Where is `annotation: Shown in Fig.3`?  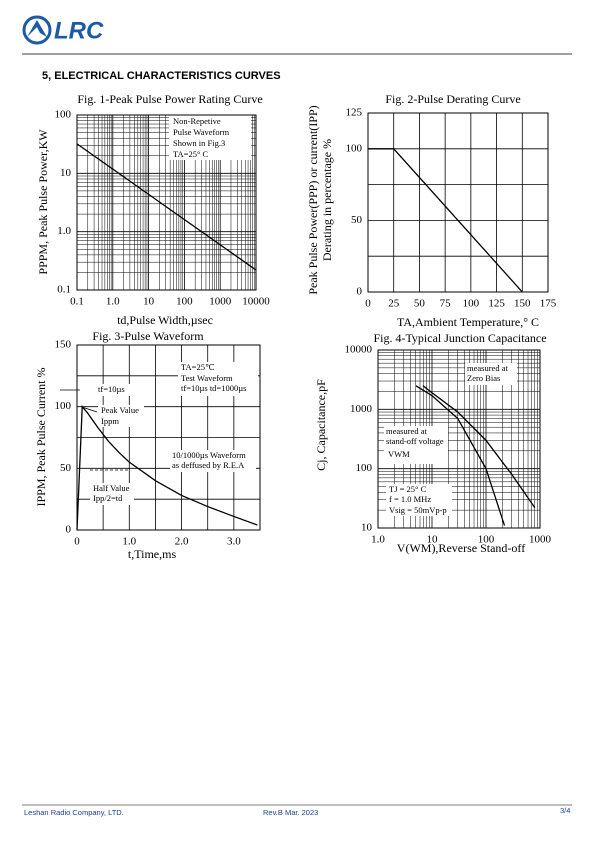
annotation: Shown in Fig.3 is located at coordinates (199, 143).